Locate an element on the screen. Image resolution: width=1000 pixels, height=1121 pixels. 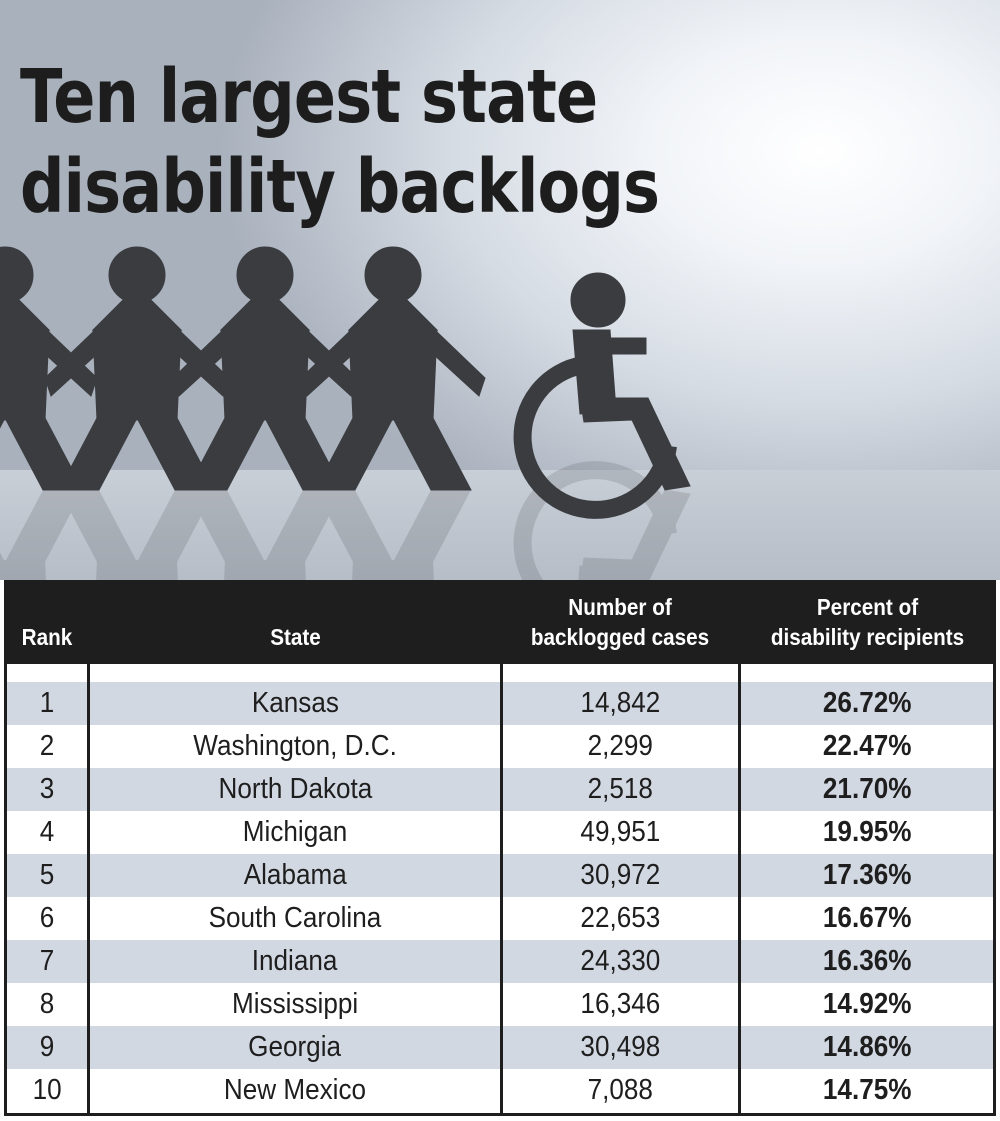
percent-cell-text: 17.36% is located at coordinates (867, 875).